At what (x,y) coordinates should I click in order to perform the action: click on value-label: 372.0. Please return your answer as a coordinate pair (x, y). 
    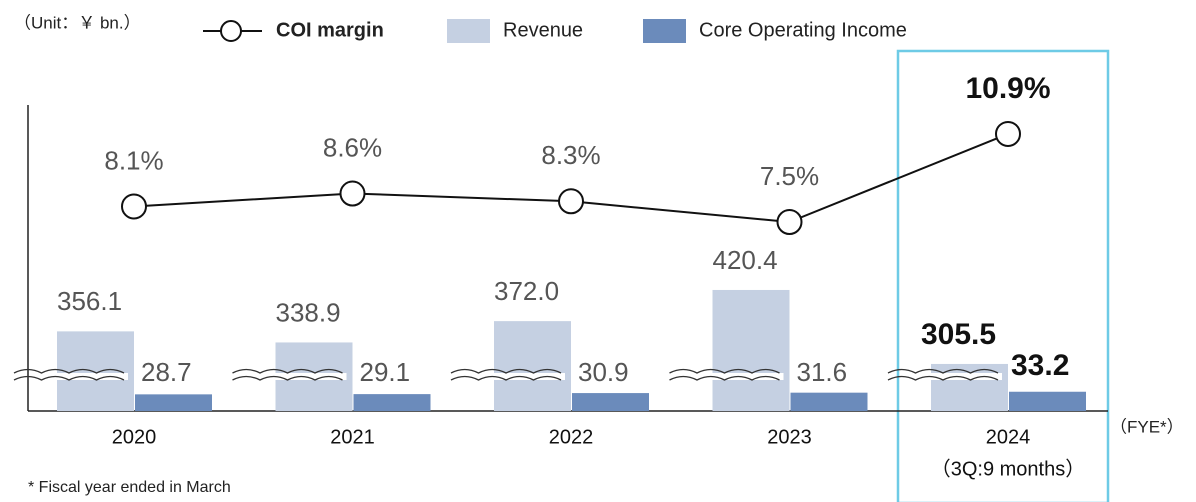
    Looking at the image, I should click on (526, 291).